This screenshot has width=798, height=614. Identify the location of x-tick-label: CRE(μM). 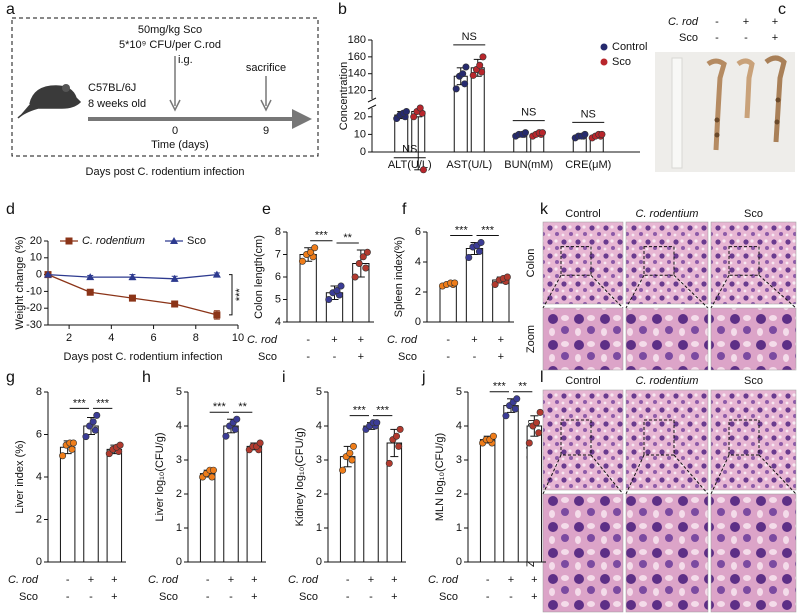
(588, 165).